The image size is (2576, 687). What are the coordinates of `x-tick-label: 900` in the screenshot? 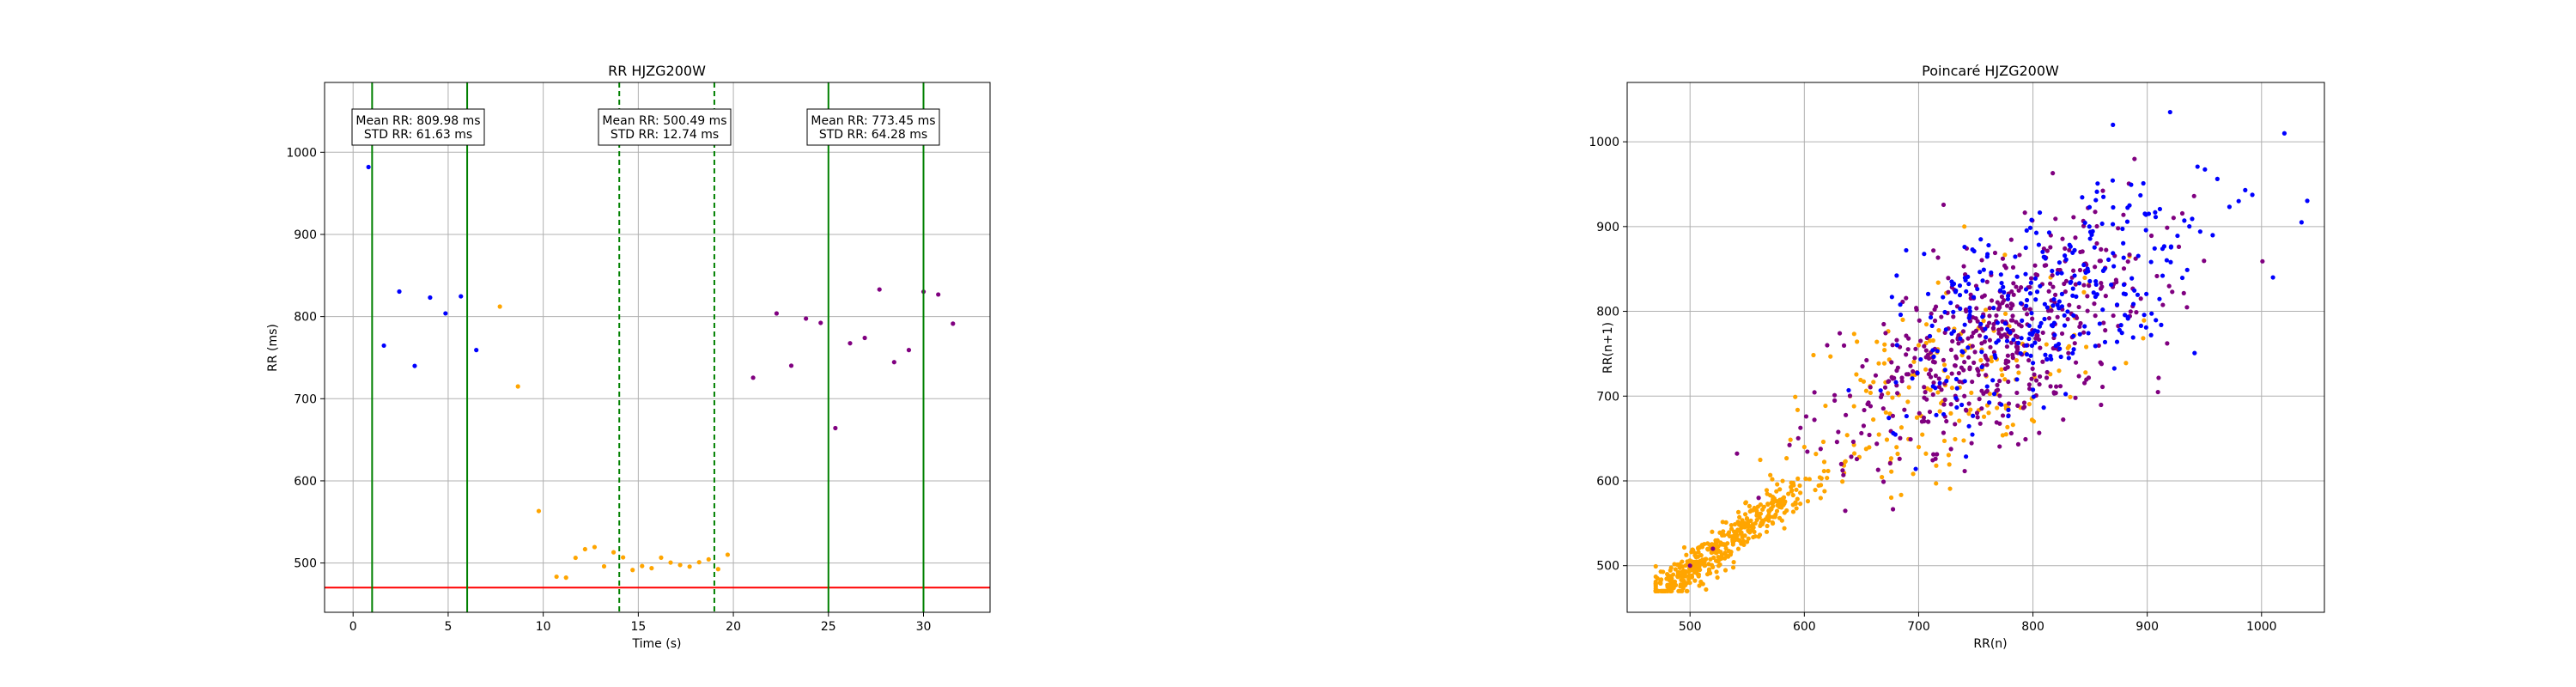 It's located at (2148, 627).